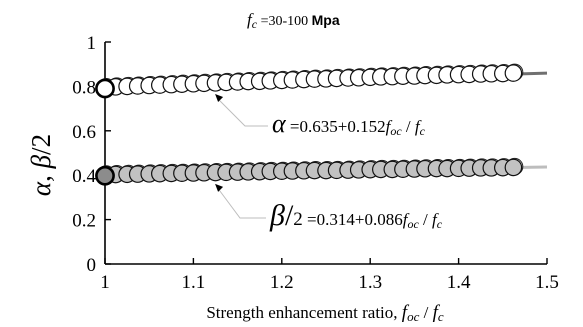  What do you see at coordinates (243, 113) in the screenshot?
I see `annotation-alpha-leader` at bounding box center [243, 113].